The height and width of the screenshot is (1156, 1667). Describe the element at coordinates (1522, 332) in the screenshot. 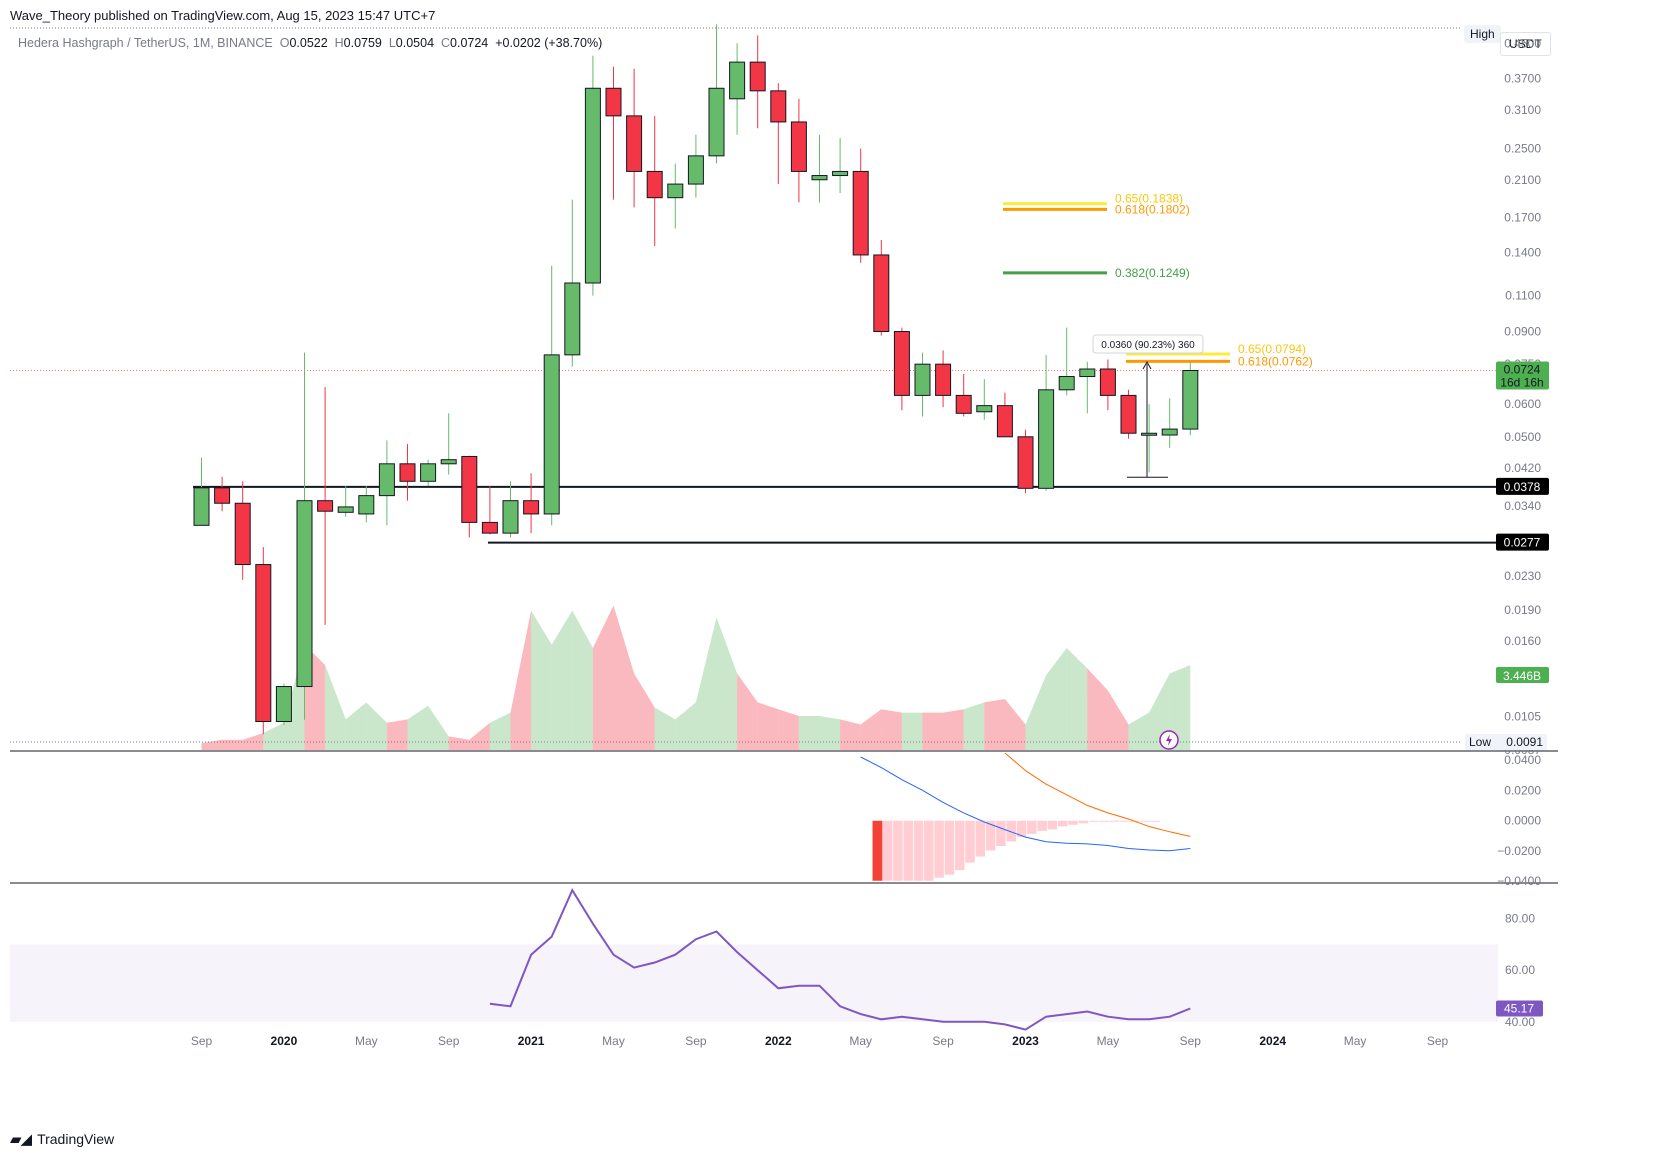

I see `price-tick-label: 0.0900` at that location.